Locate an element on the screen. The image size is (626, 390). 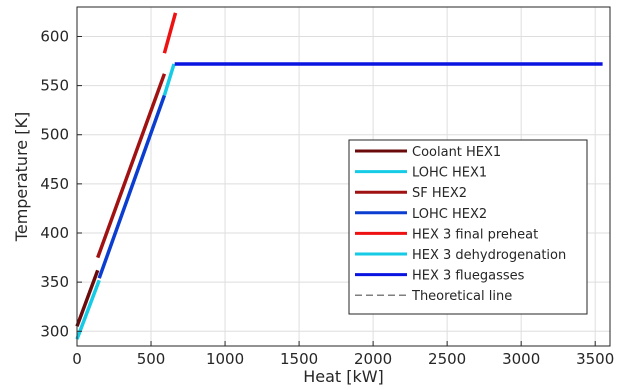
legend-label: HEX 3 dehydrogenation is located at coordinates (489, 255).